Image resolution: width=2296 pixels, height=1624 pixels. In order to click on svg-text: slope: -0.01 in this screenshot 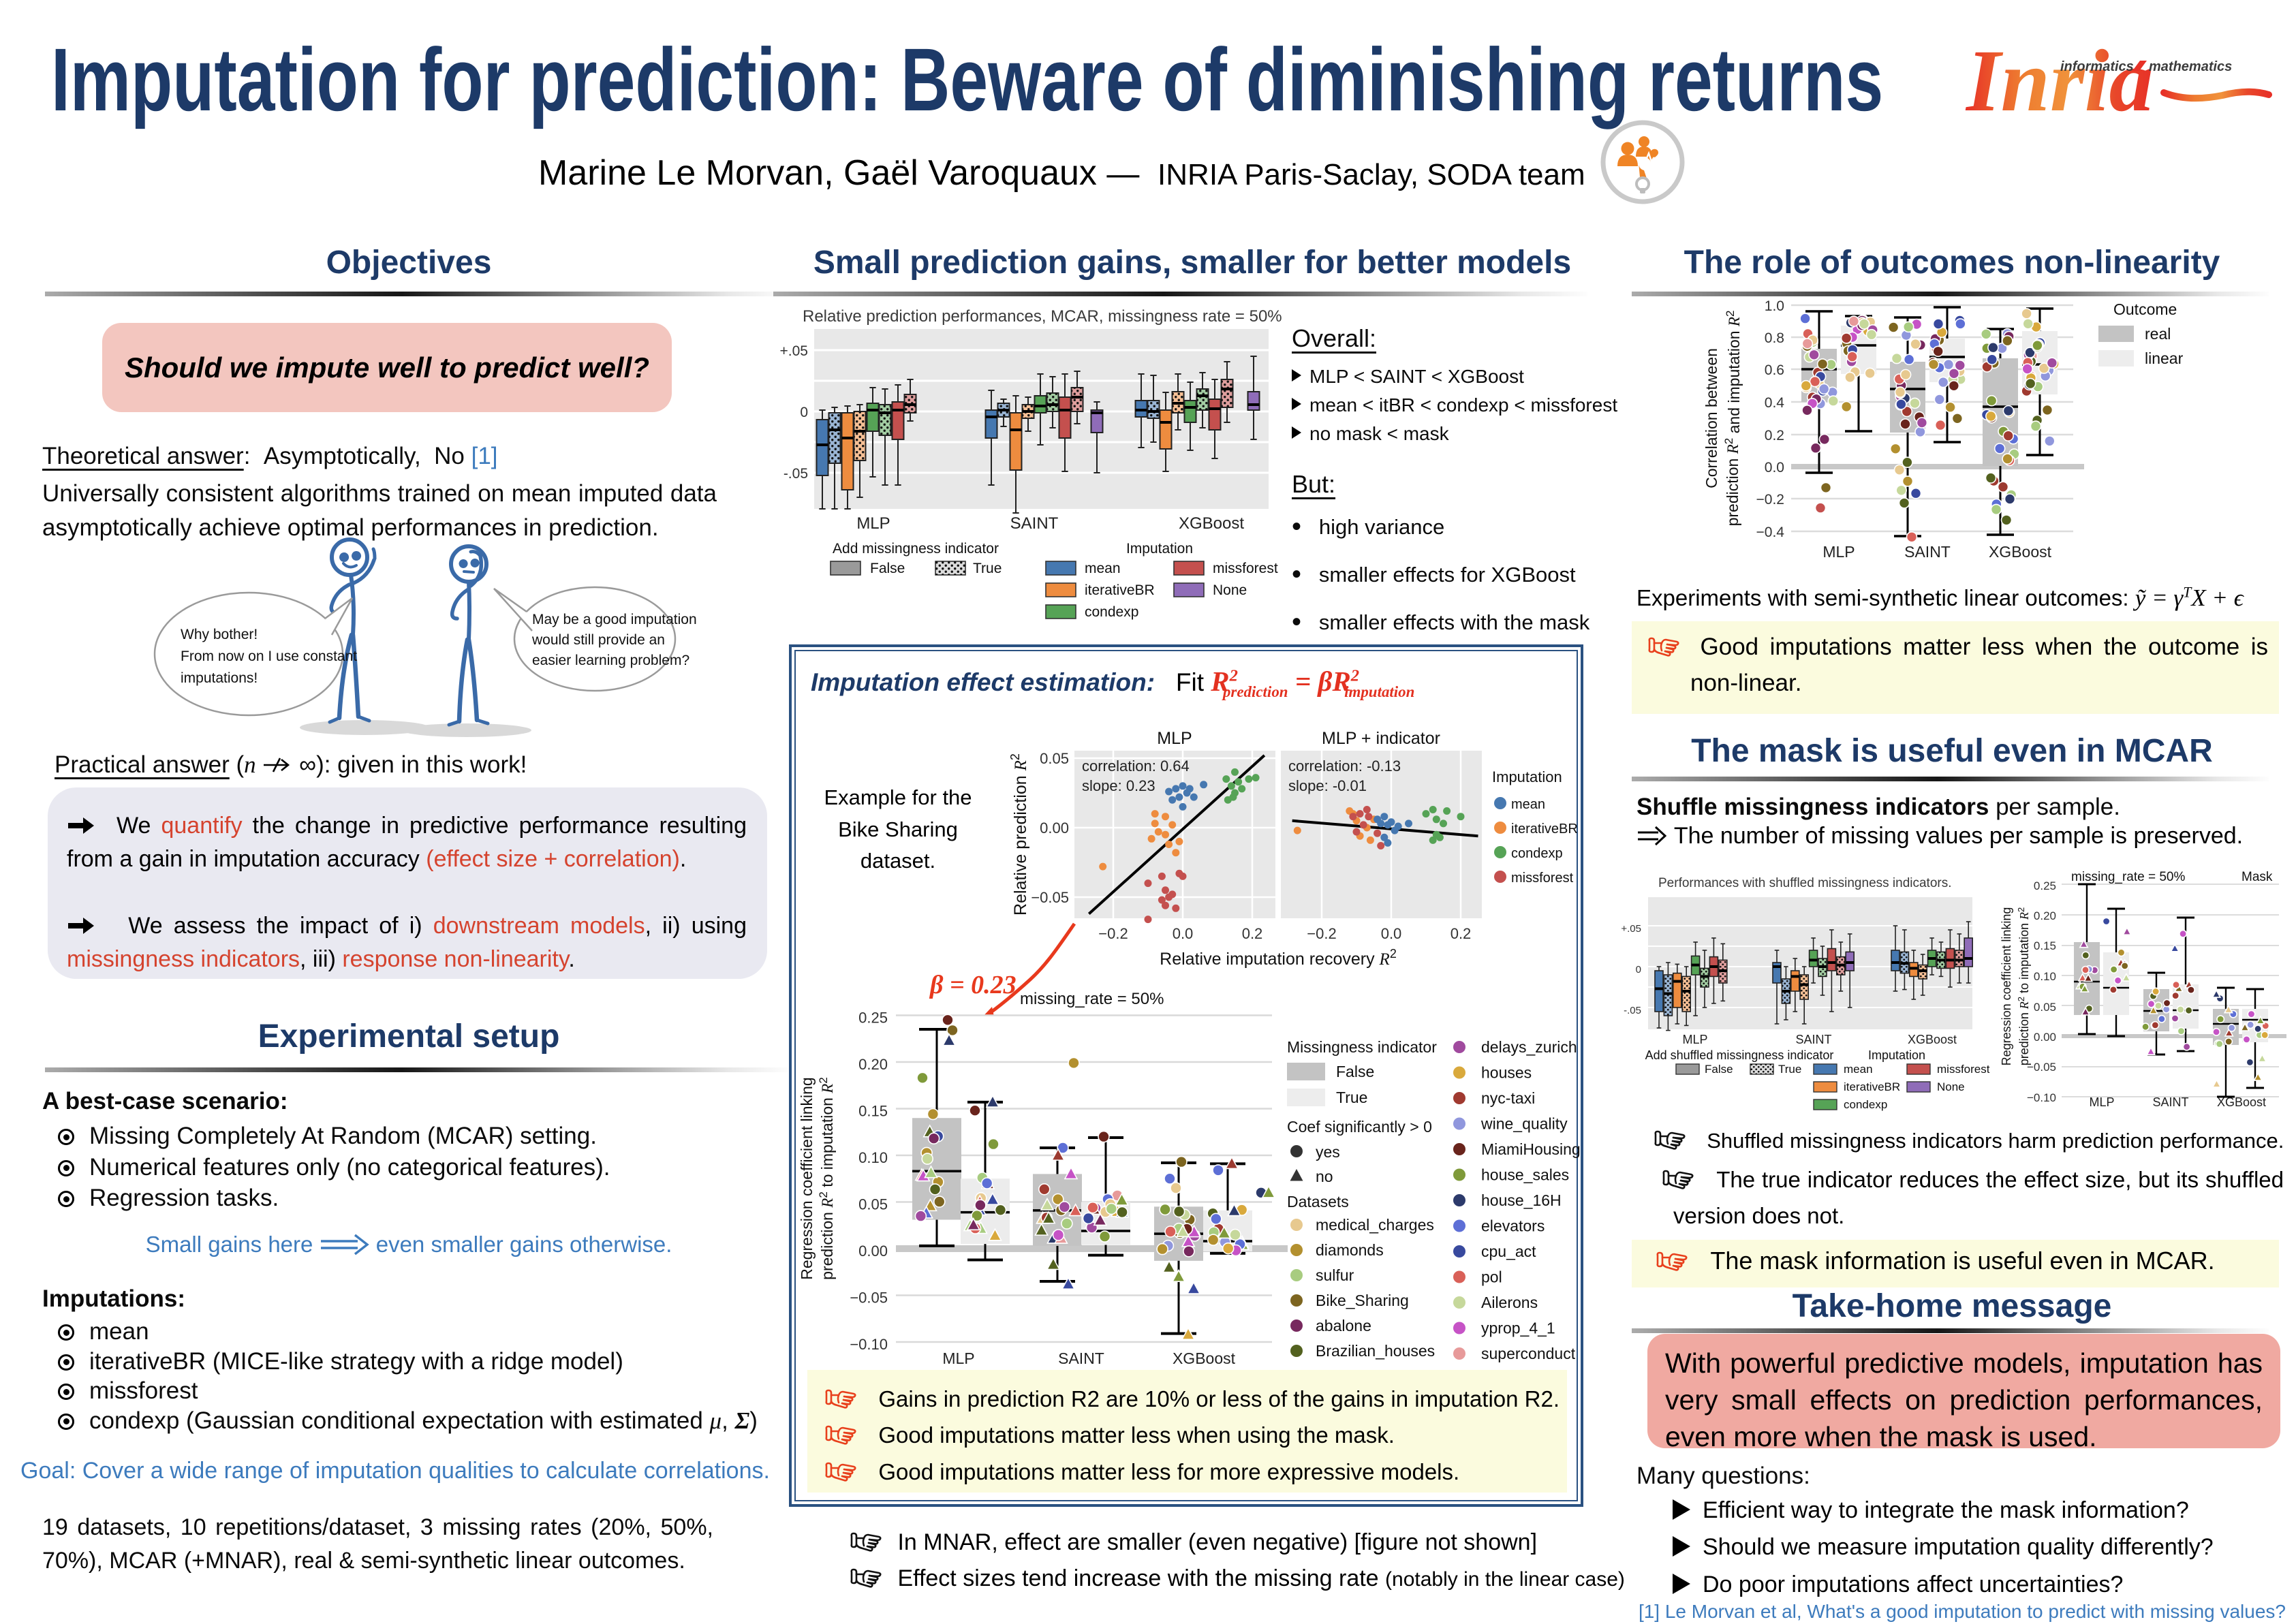, I will do `click(1328, 785)`.